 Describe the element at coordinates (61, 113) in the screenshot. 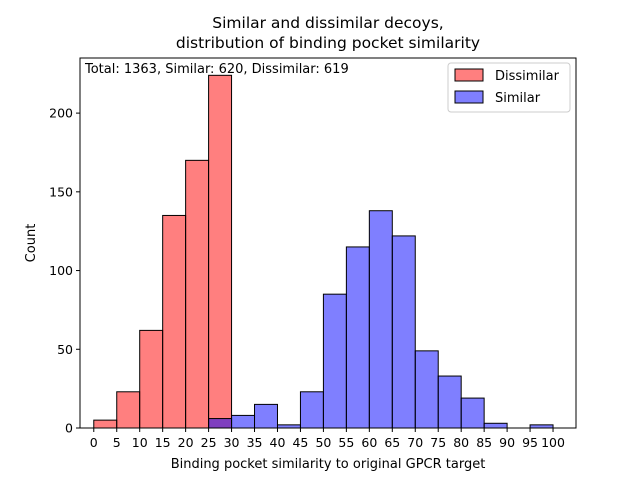

I see `y-tick-label: 200` at that location.